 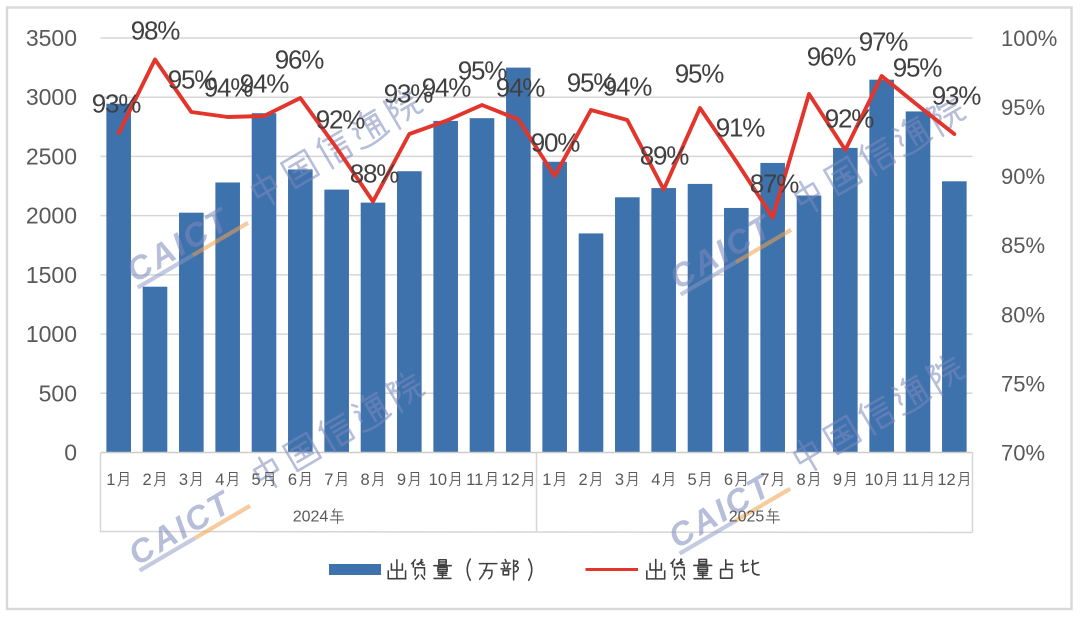 What do you see at coordinates (884, 42) in the screenshot?
I see `svg-text: 97%` at bounding box center [884, 42].